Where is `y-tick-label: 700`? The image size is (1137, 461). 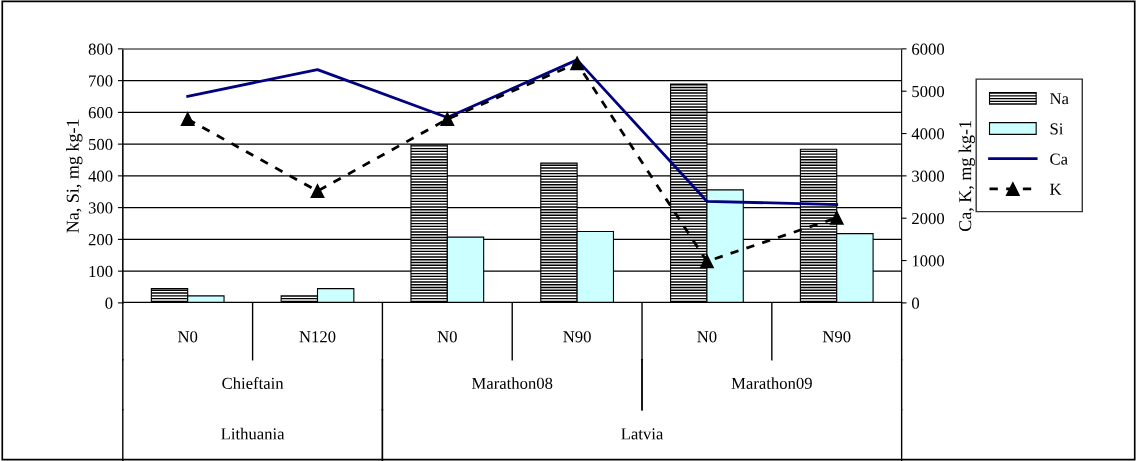
y-tick-label: 700 is located at coordinates (101, 81).